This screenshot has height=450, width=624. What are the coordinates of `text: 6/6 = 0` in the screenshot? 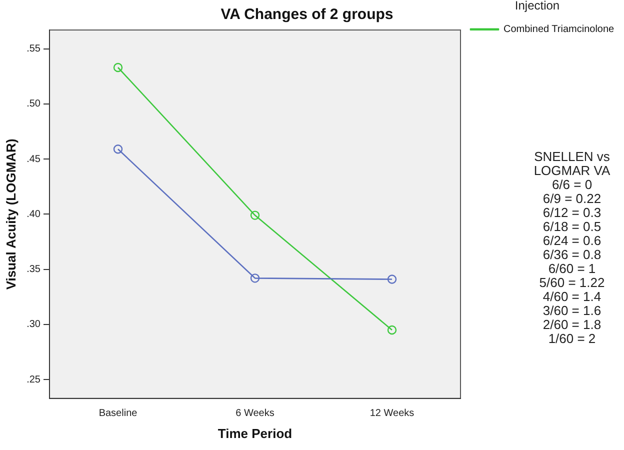 It's located at (572, 184).